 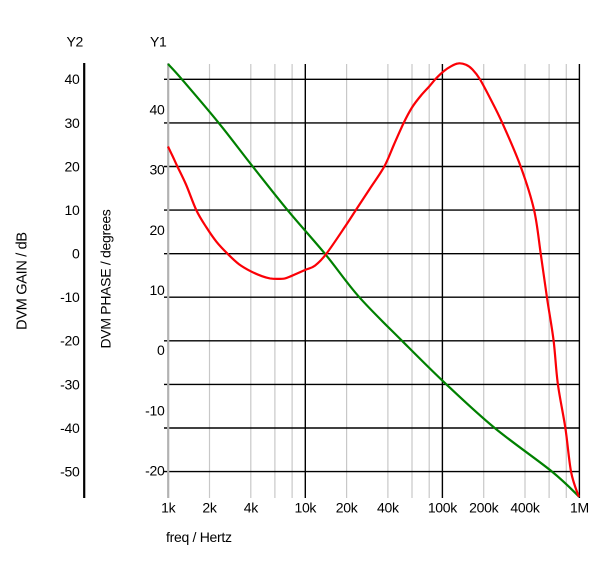 What do you see at coordinates (484, 507) in the screenshot?
I see `svg-text: 200k` at bounding box center [484, 507].